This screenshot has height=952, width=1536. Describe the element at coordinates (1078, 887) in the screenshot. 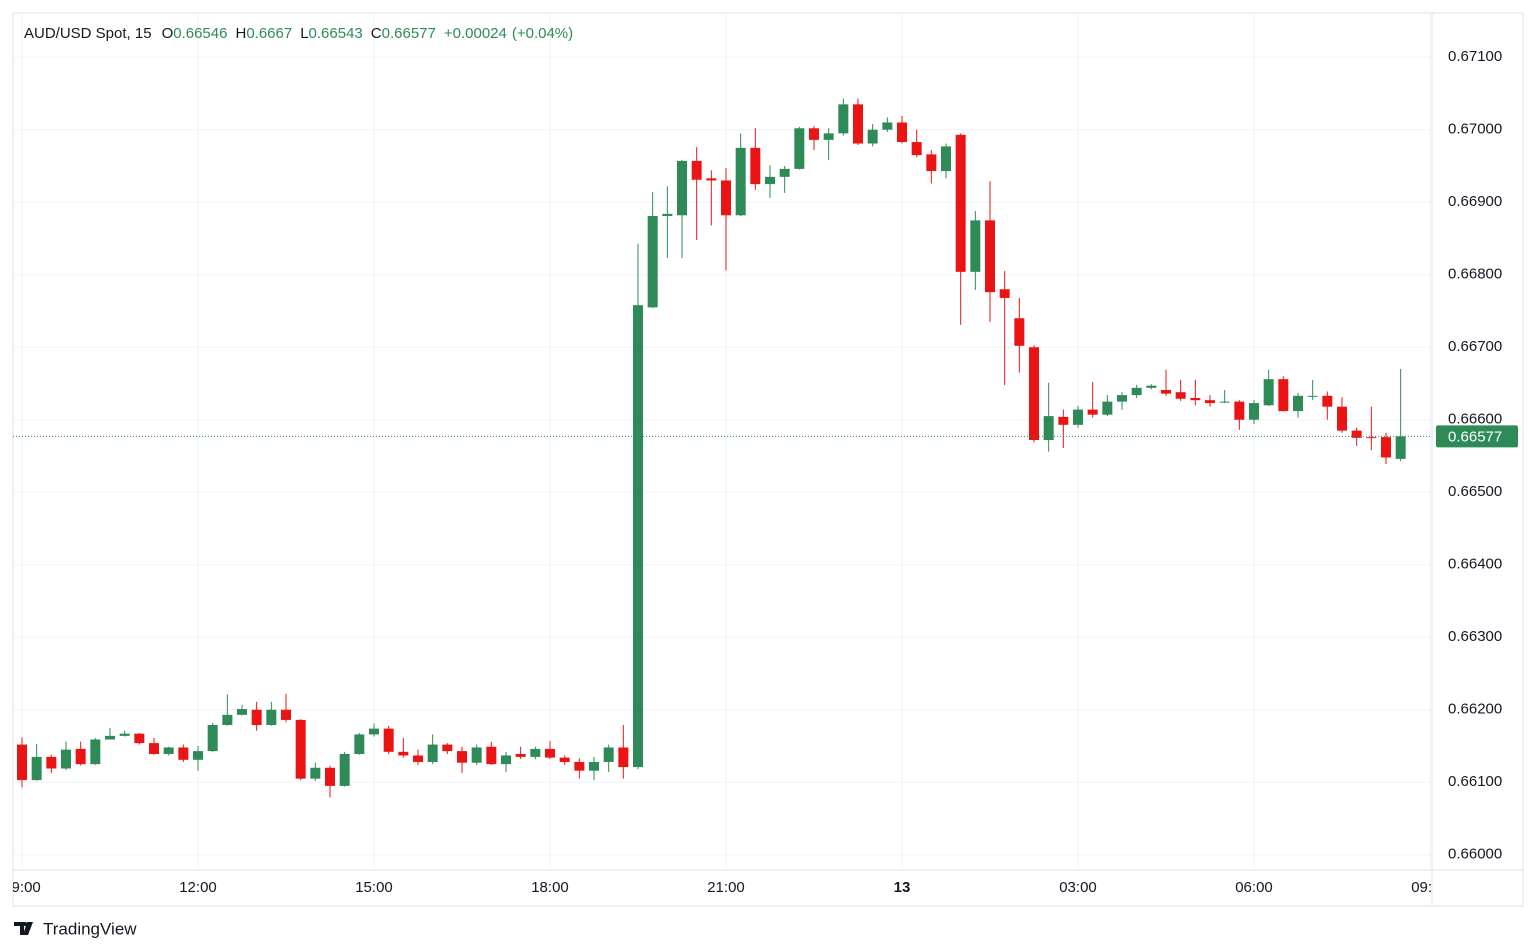

I see `x-tick-label: 03:00` at that location.